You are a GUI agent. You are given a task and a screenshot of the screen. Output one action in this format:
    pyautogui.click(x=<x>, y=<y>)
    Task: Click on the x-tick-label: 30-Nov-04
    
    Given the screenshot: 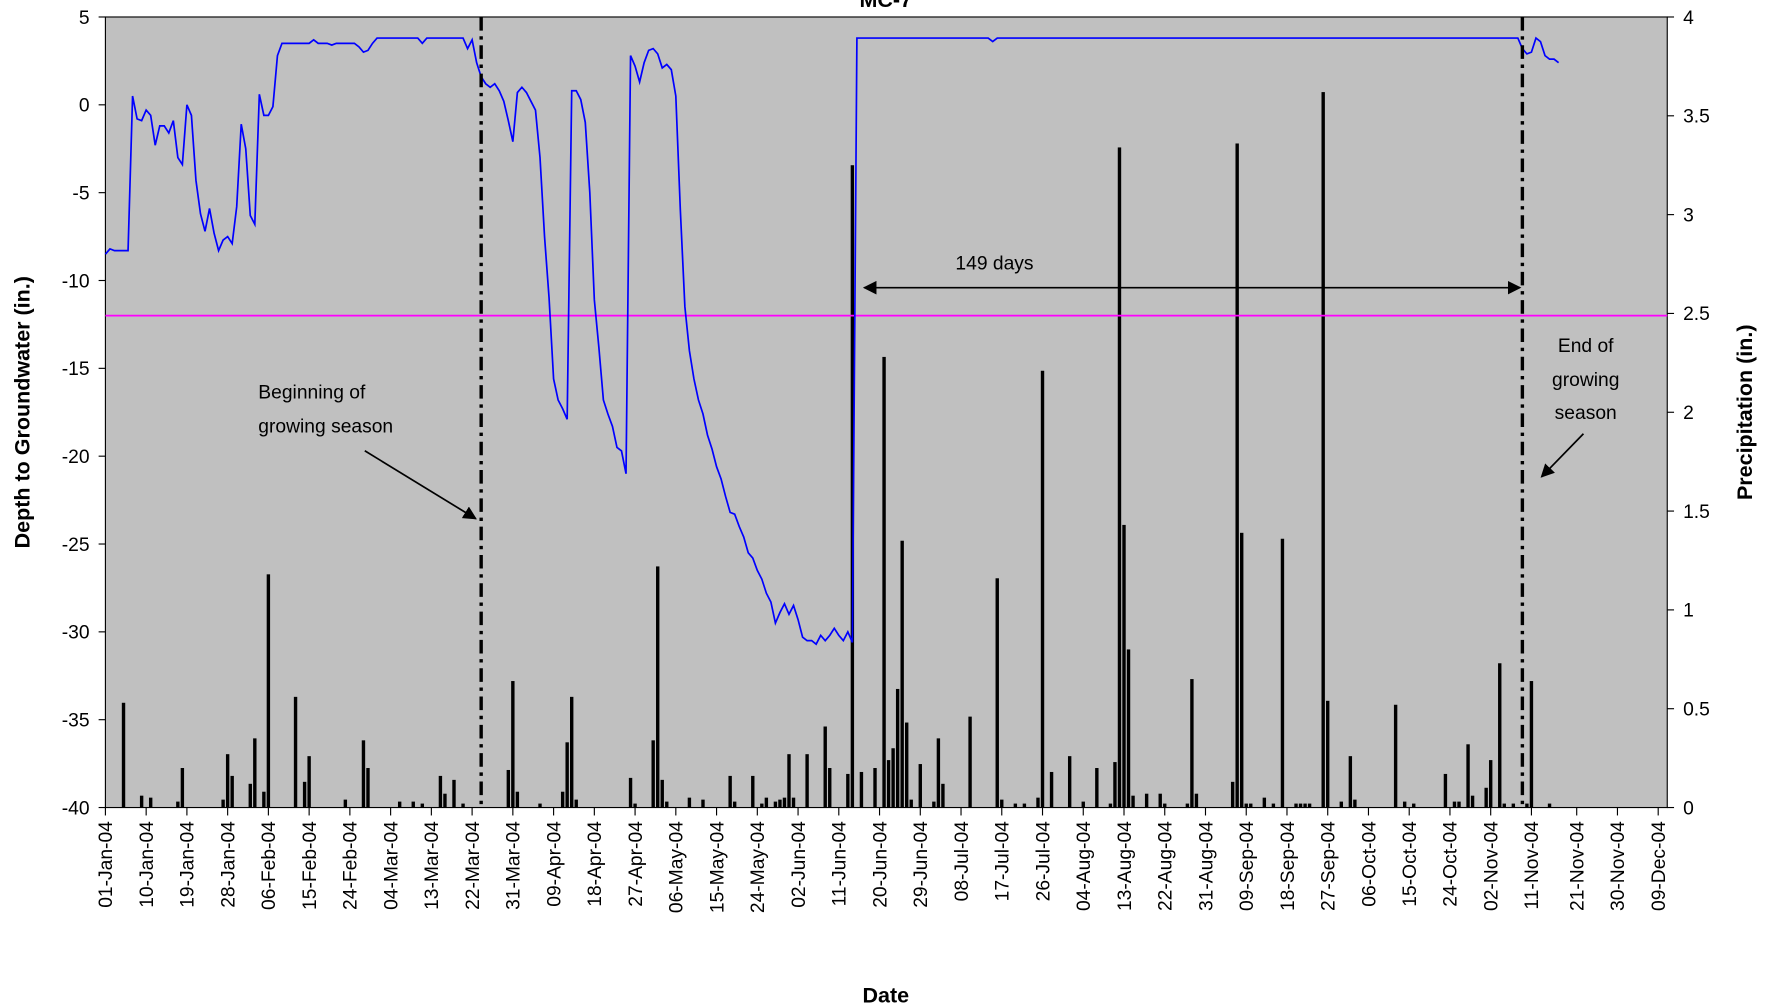 What is the action you would take?
    pyautogui.click(x=1618, y=866)
    